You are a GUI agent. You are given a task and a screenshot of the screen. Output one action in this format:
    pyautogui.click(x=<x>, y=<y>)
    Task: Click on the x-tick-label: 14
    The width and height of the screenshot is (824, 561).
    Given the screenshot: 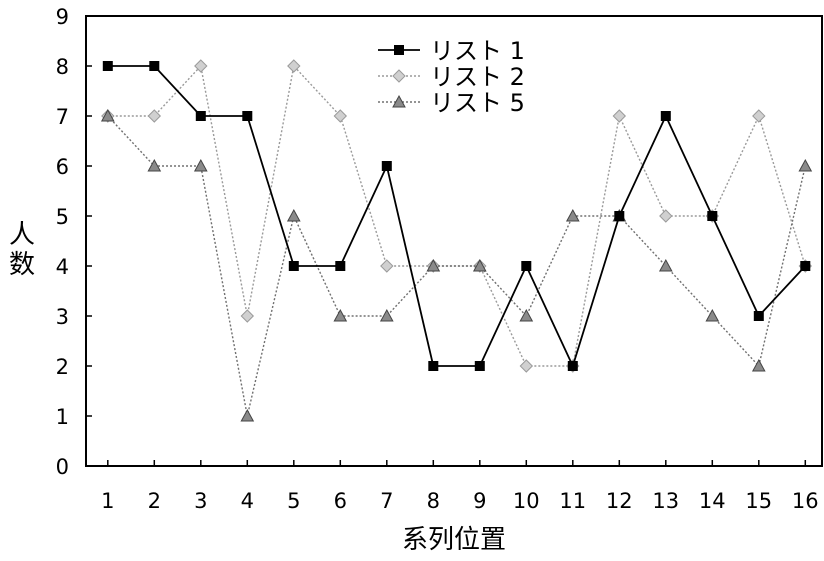 What is the action you would take?
    pyautogui.click(x=712, y=501)
    